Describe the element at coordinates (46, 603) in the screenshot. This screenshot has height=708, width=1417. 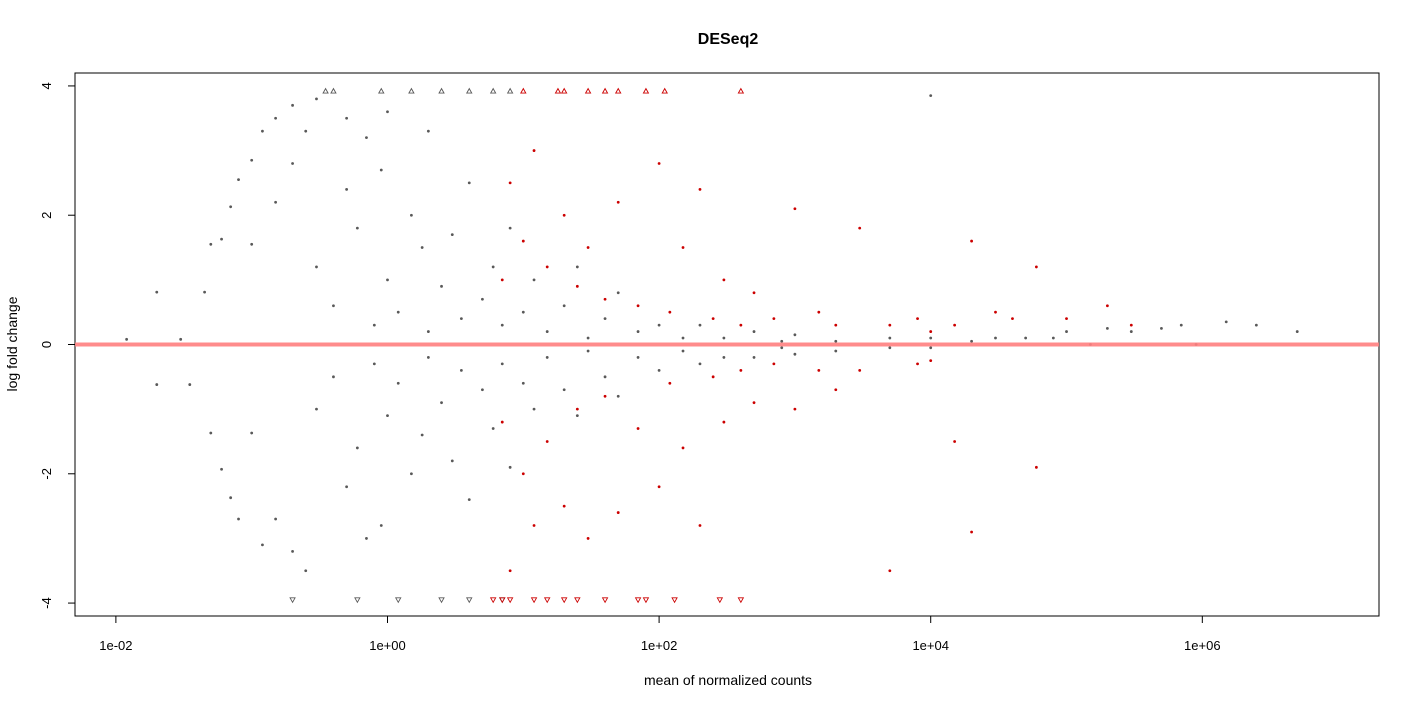
I see `y-tick-label: -4` at that location.